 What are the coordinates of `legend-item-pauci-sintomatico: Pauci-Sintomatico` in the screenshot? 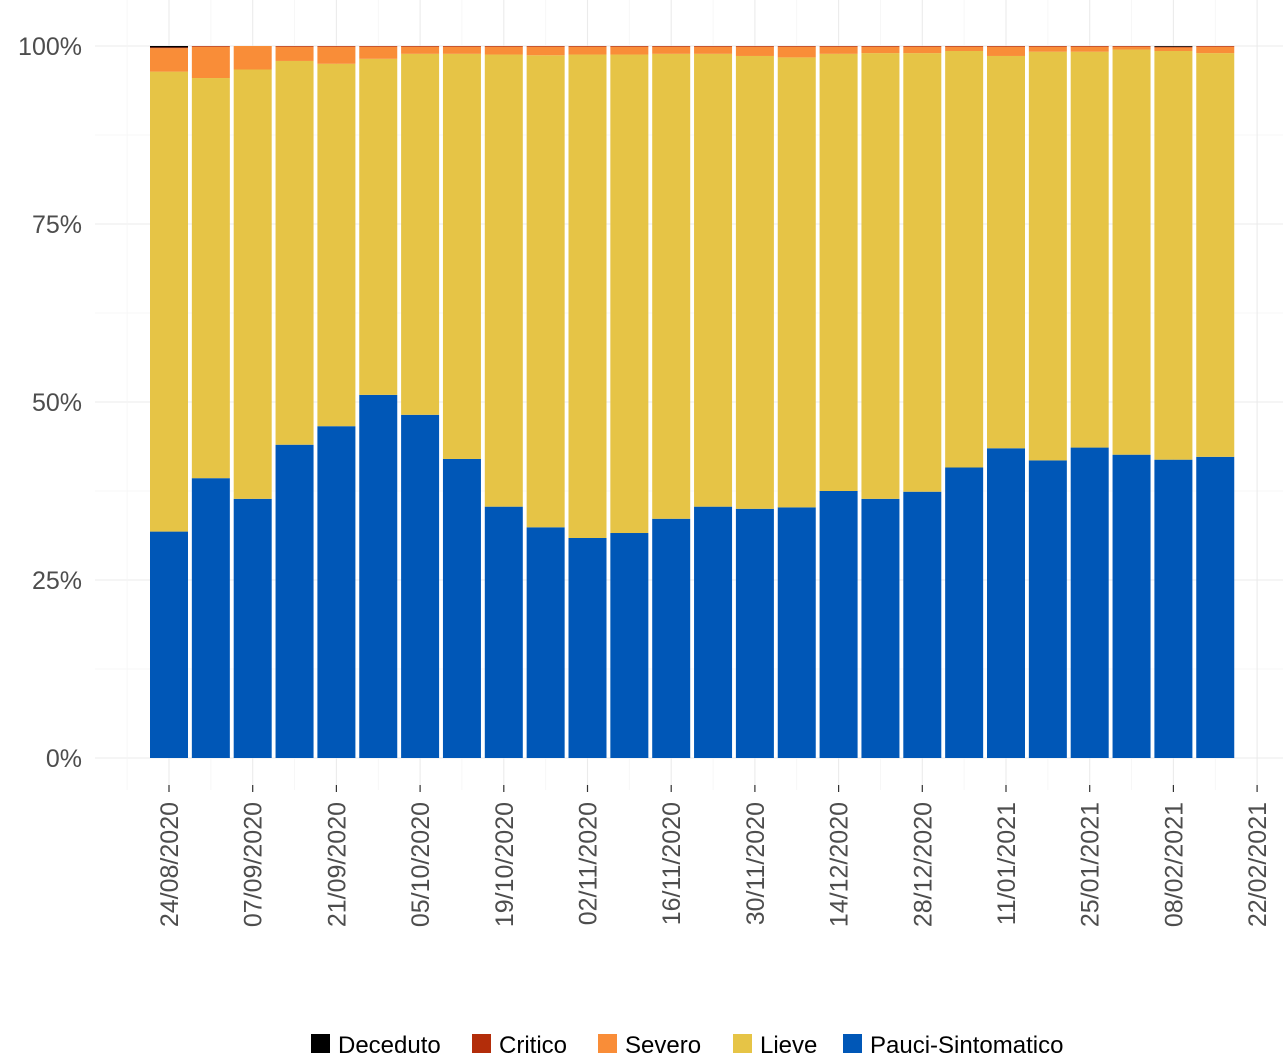 It's located at (953, 1045).